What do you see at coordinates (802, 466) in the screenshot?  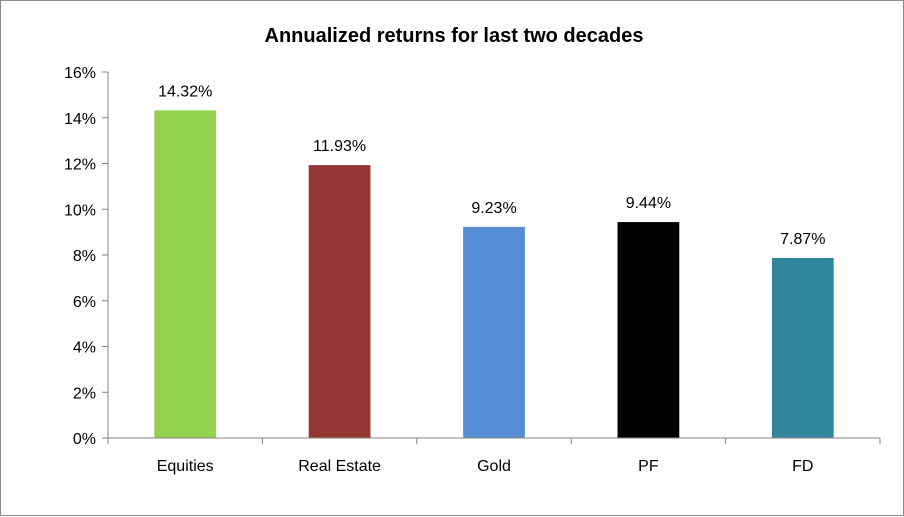 I see `category-label: FD` at bounding box center [802, 466].